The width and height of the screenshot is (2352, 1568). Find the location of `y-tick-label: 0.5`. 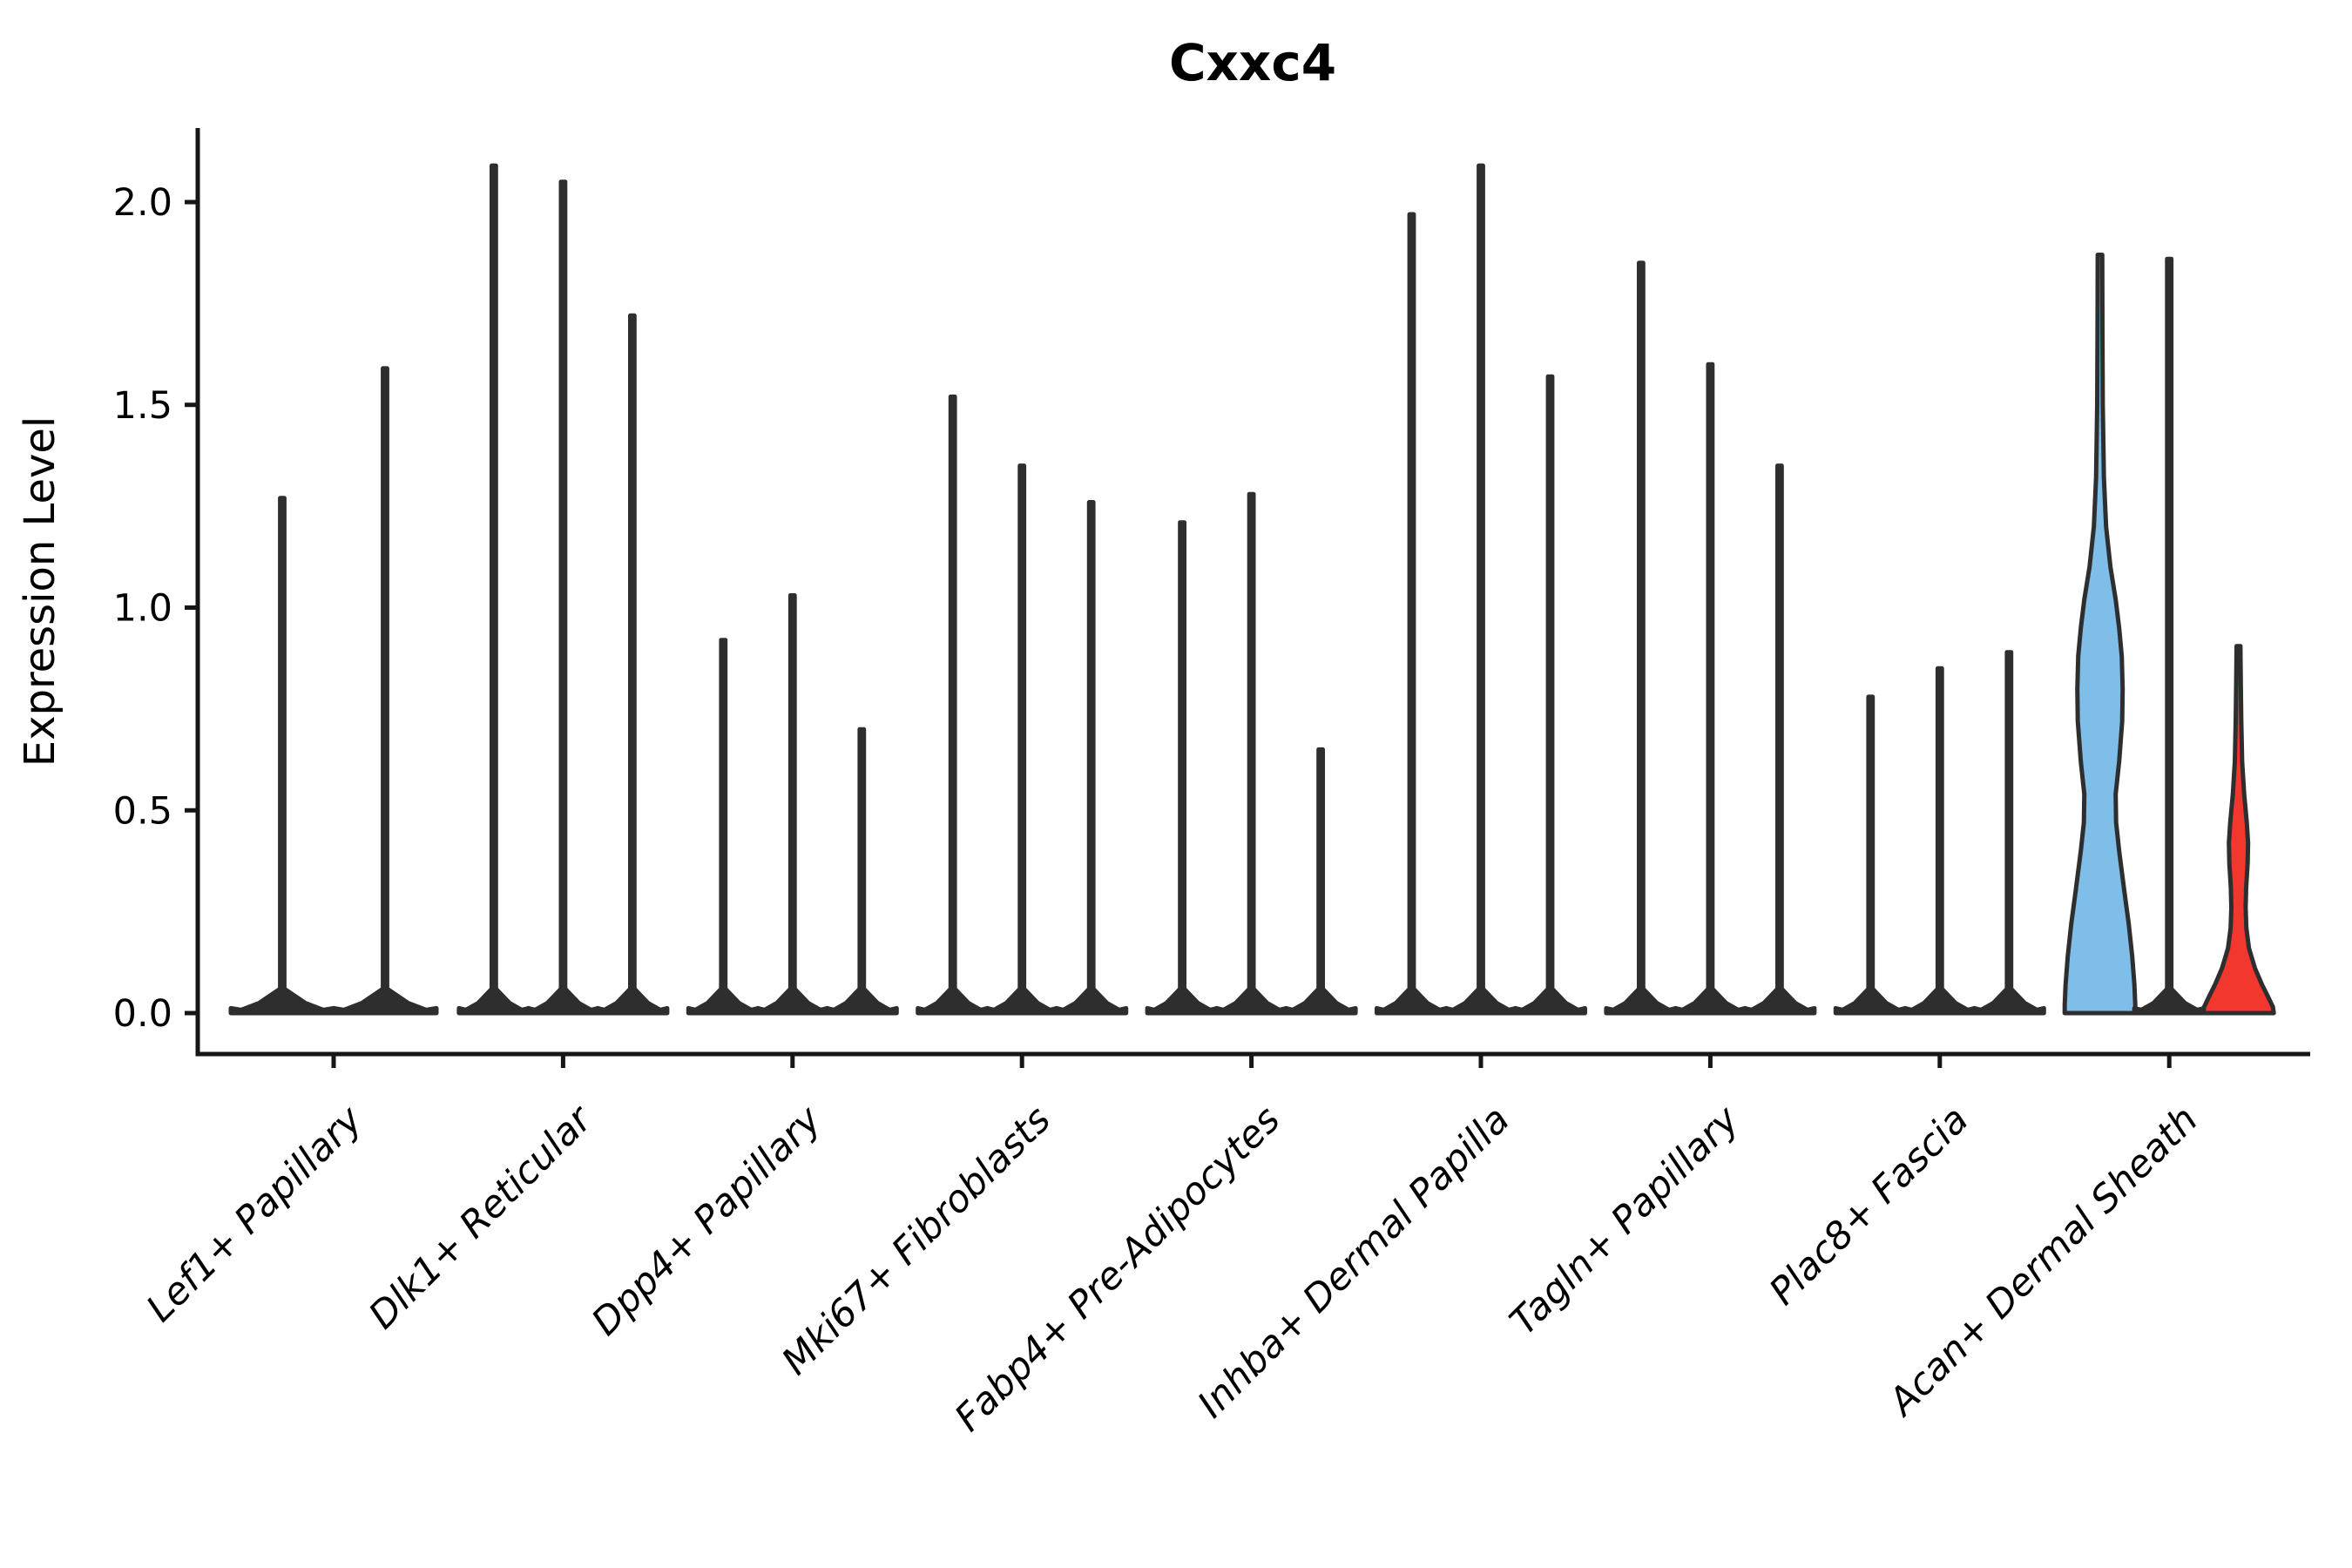

y-tick-label: 0.5 is located at coordinates (142, 811).